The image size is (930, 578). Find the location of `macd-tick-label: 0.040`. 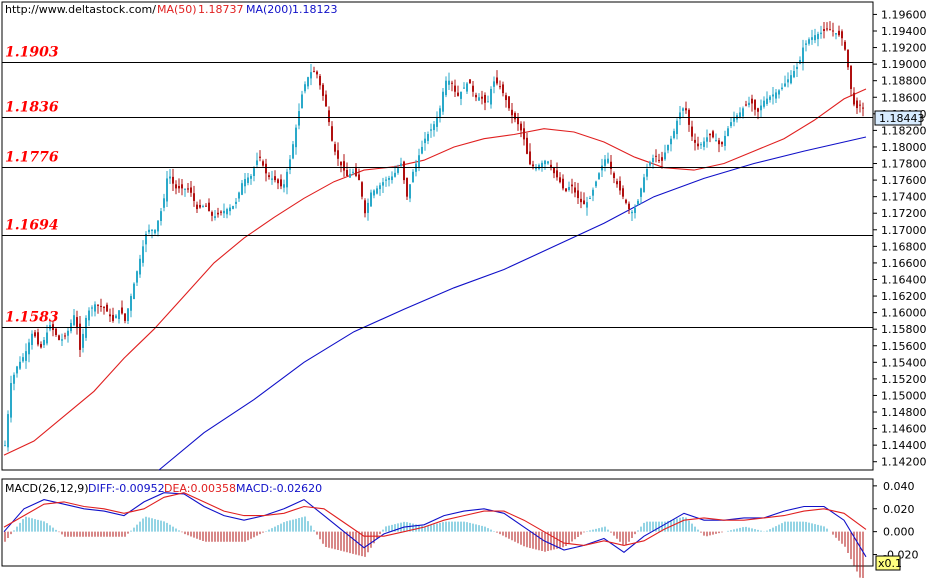

macd-tick-label: 0.040 is located at coordinates (899, 486).